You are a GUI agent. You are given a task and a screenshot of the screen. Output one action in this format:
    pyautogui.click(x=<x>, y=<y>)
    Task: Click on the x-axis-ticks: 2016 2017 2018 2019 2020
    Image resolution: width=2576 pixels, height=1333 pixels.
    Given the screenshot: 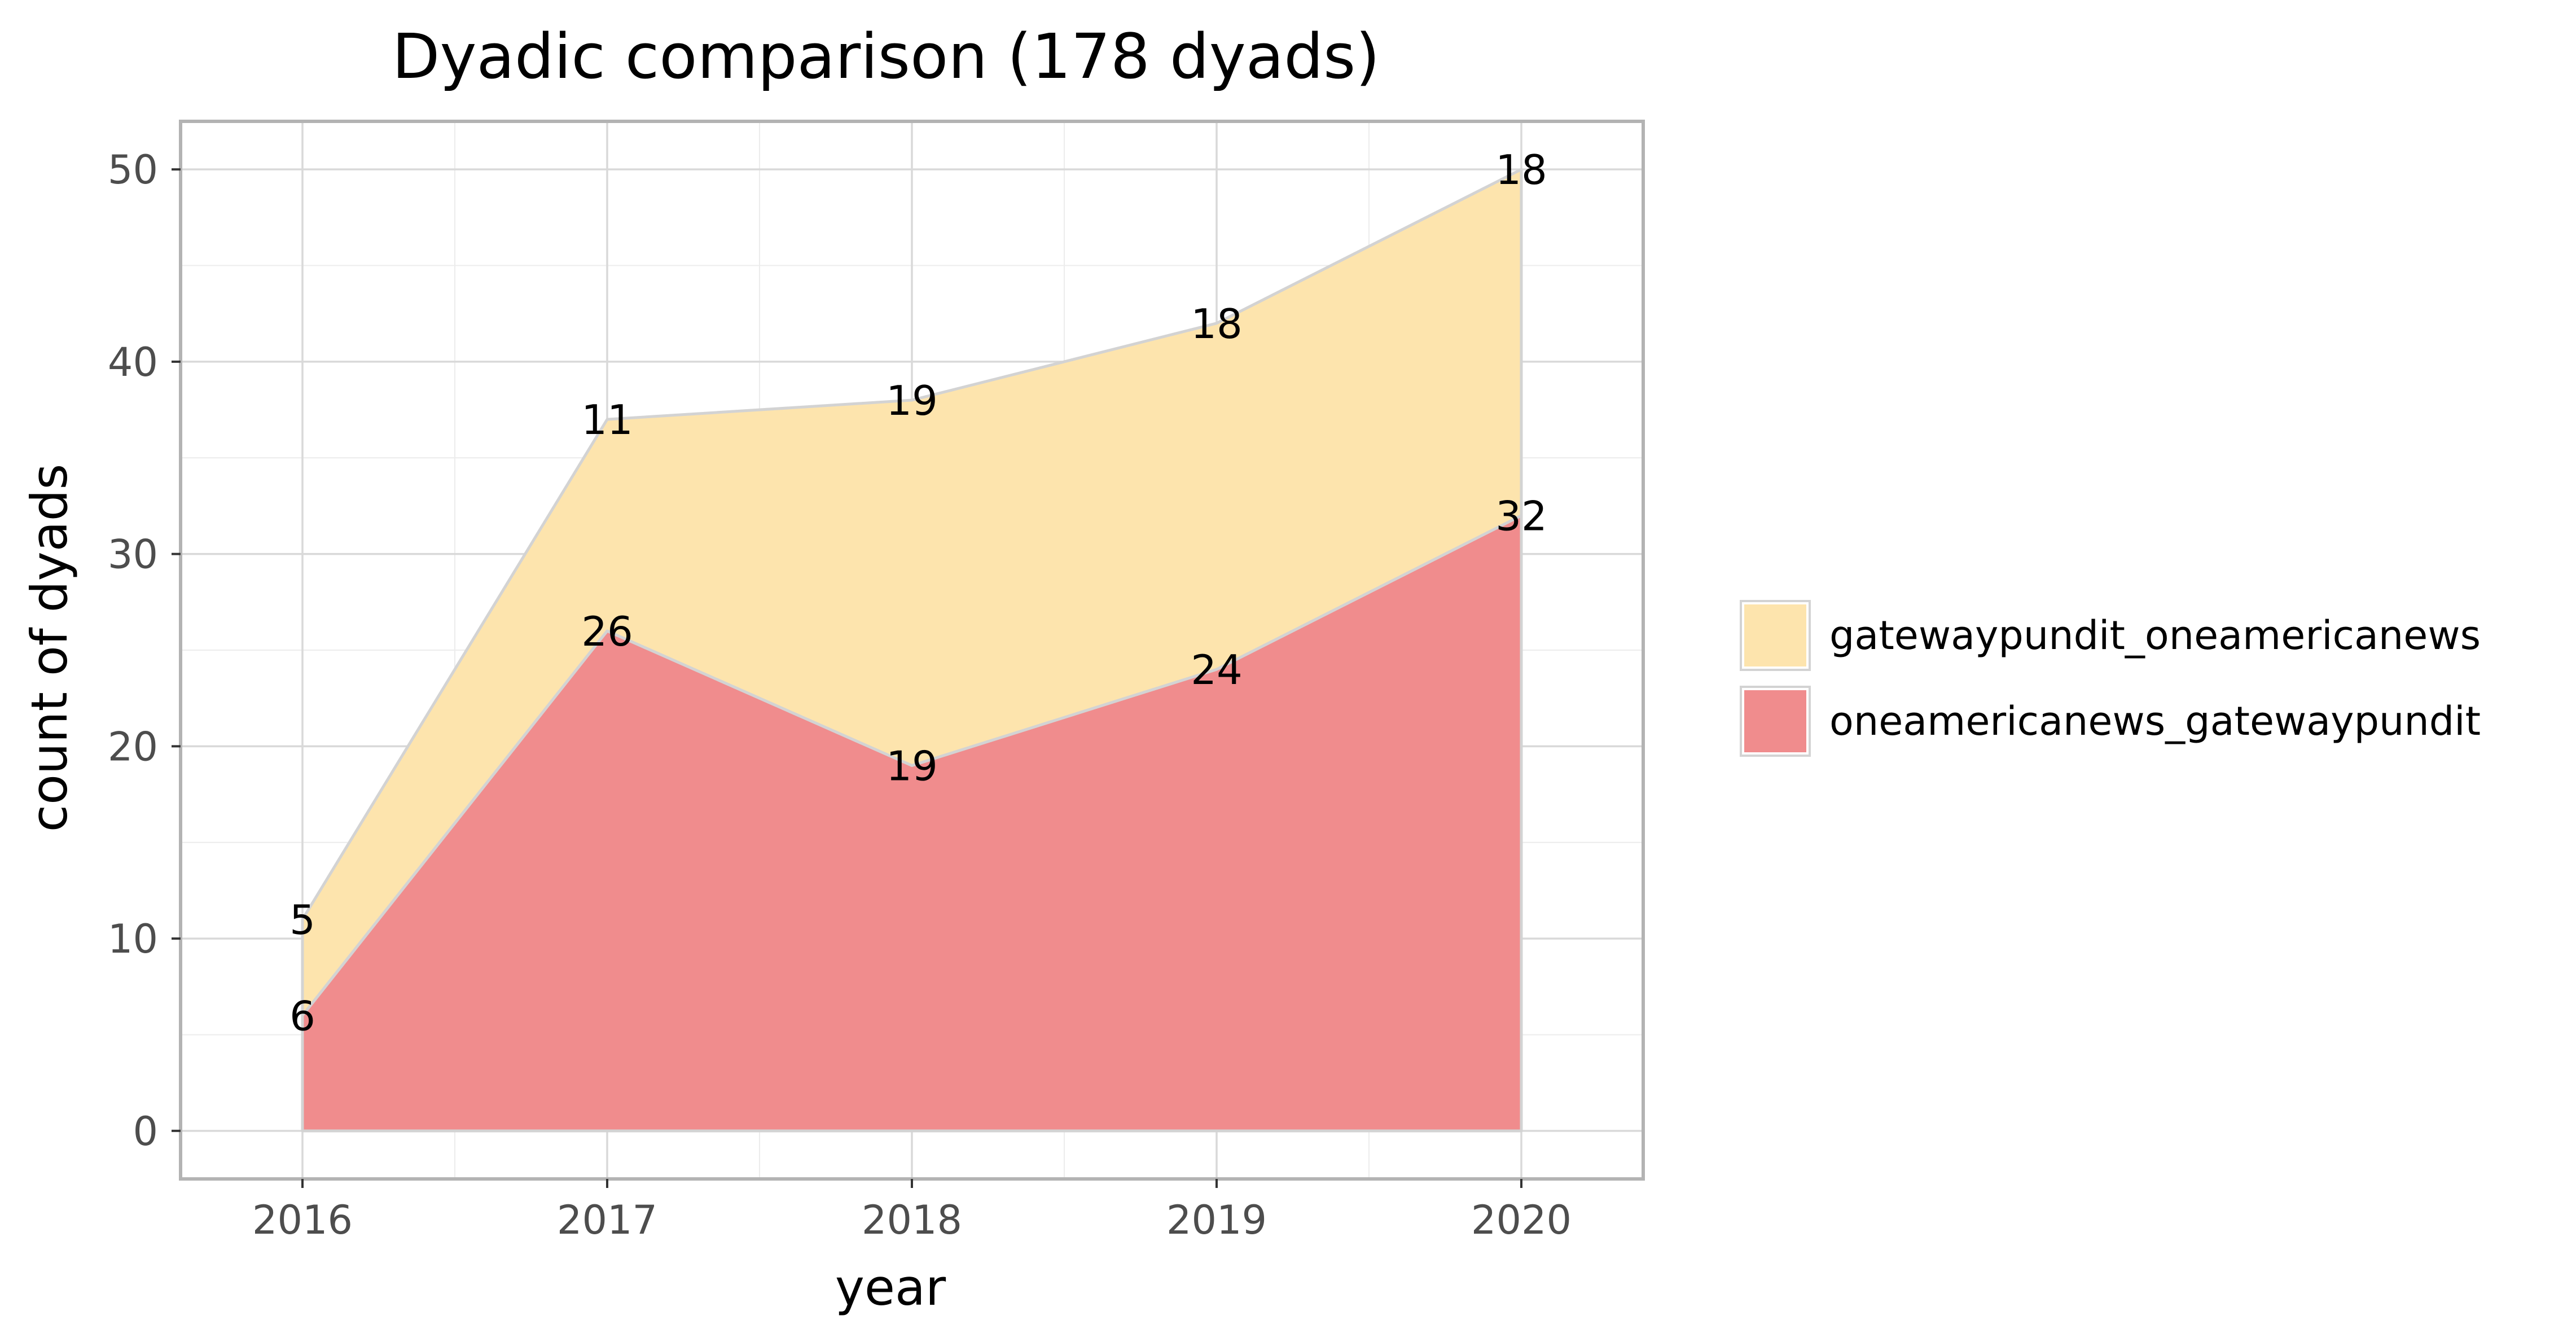 What is the action you would take?
    pyautogui.click(x=912, y=1211)
    